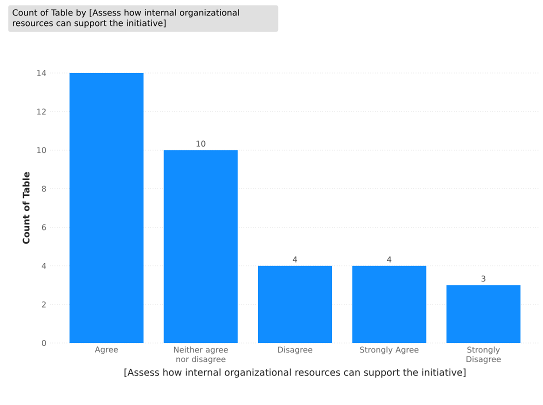 This screenshot has height=405, width=543. What do you see at coordinates (26, 208) in the screenshot?
I see `y-axis-title: Count of Table` at bounding box center [26, 208].